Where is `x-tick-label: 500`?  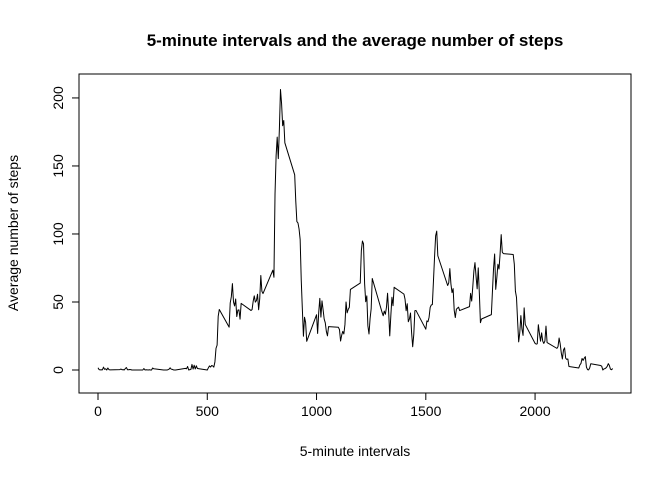 x-tick-label: 500 is located at coordinates (208, 411).